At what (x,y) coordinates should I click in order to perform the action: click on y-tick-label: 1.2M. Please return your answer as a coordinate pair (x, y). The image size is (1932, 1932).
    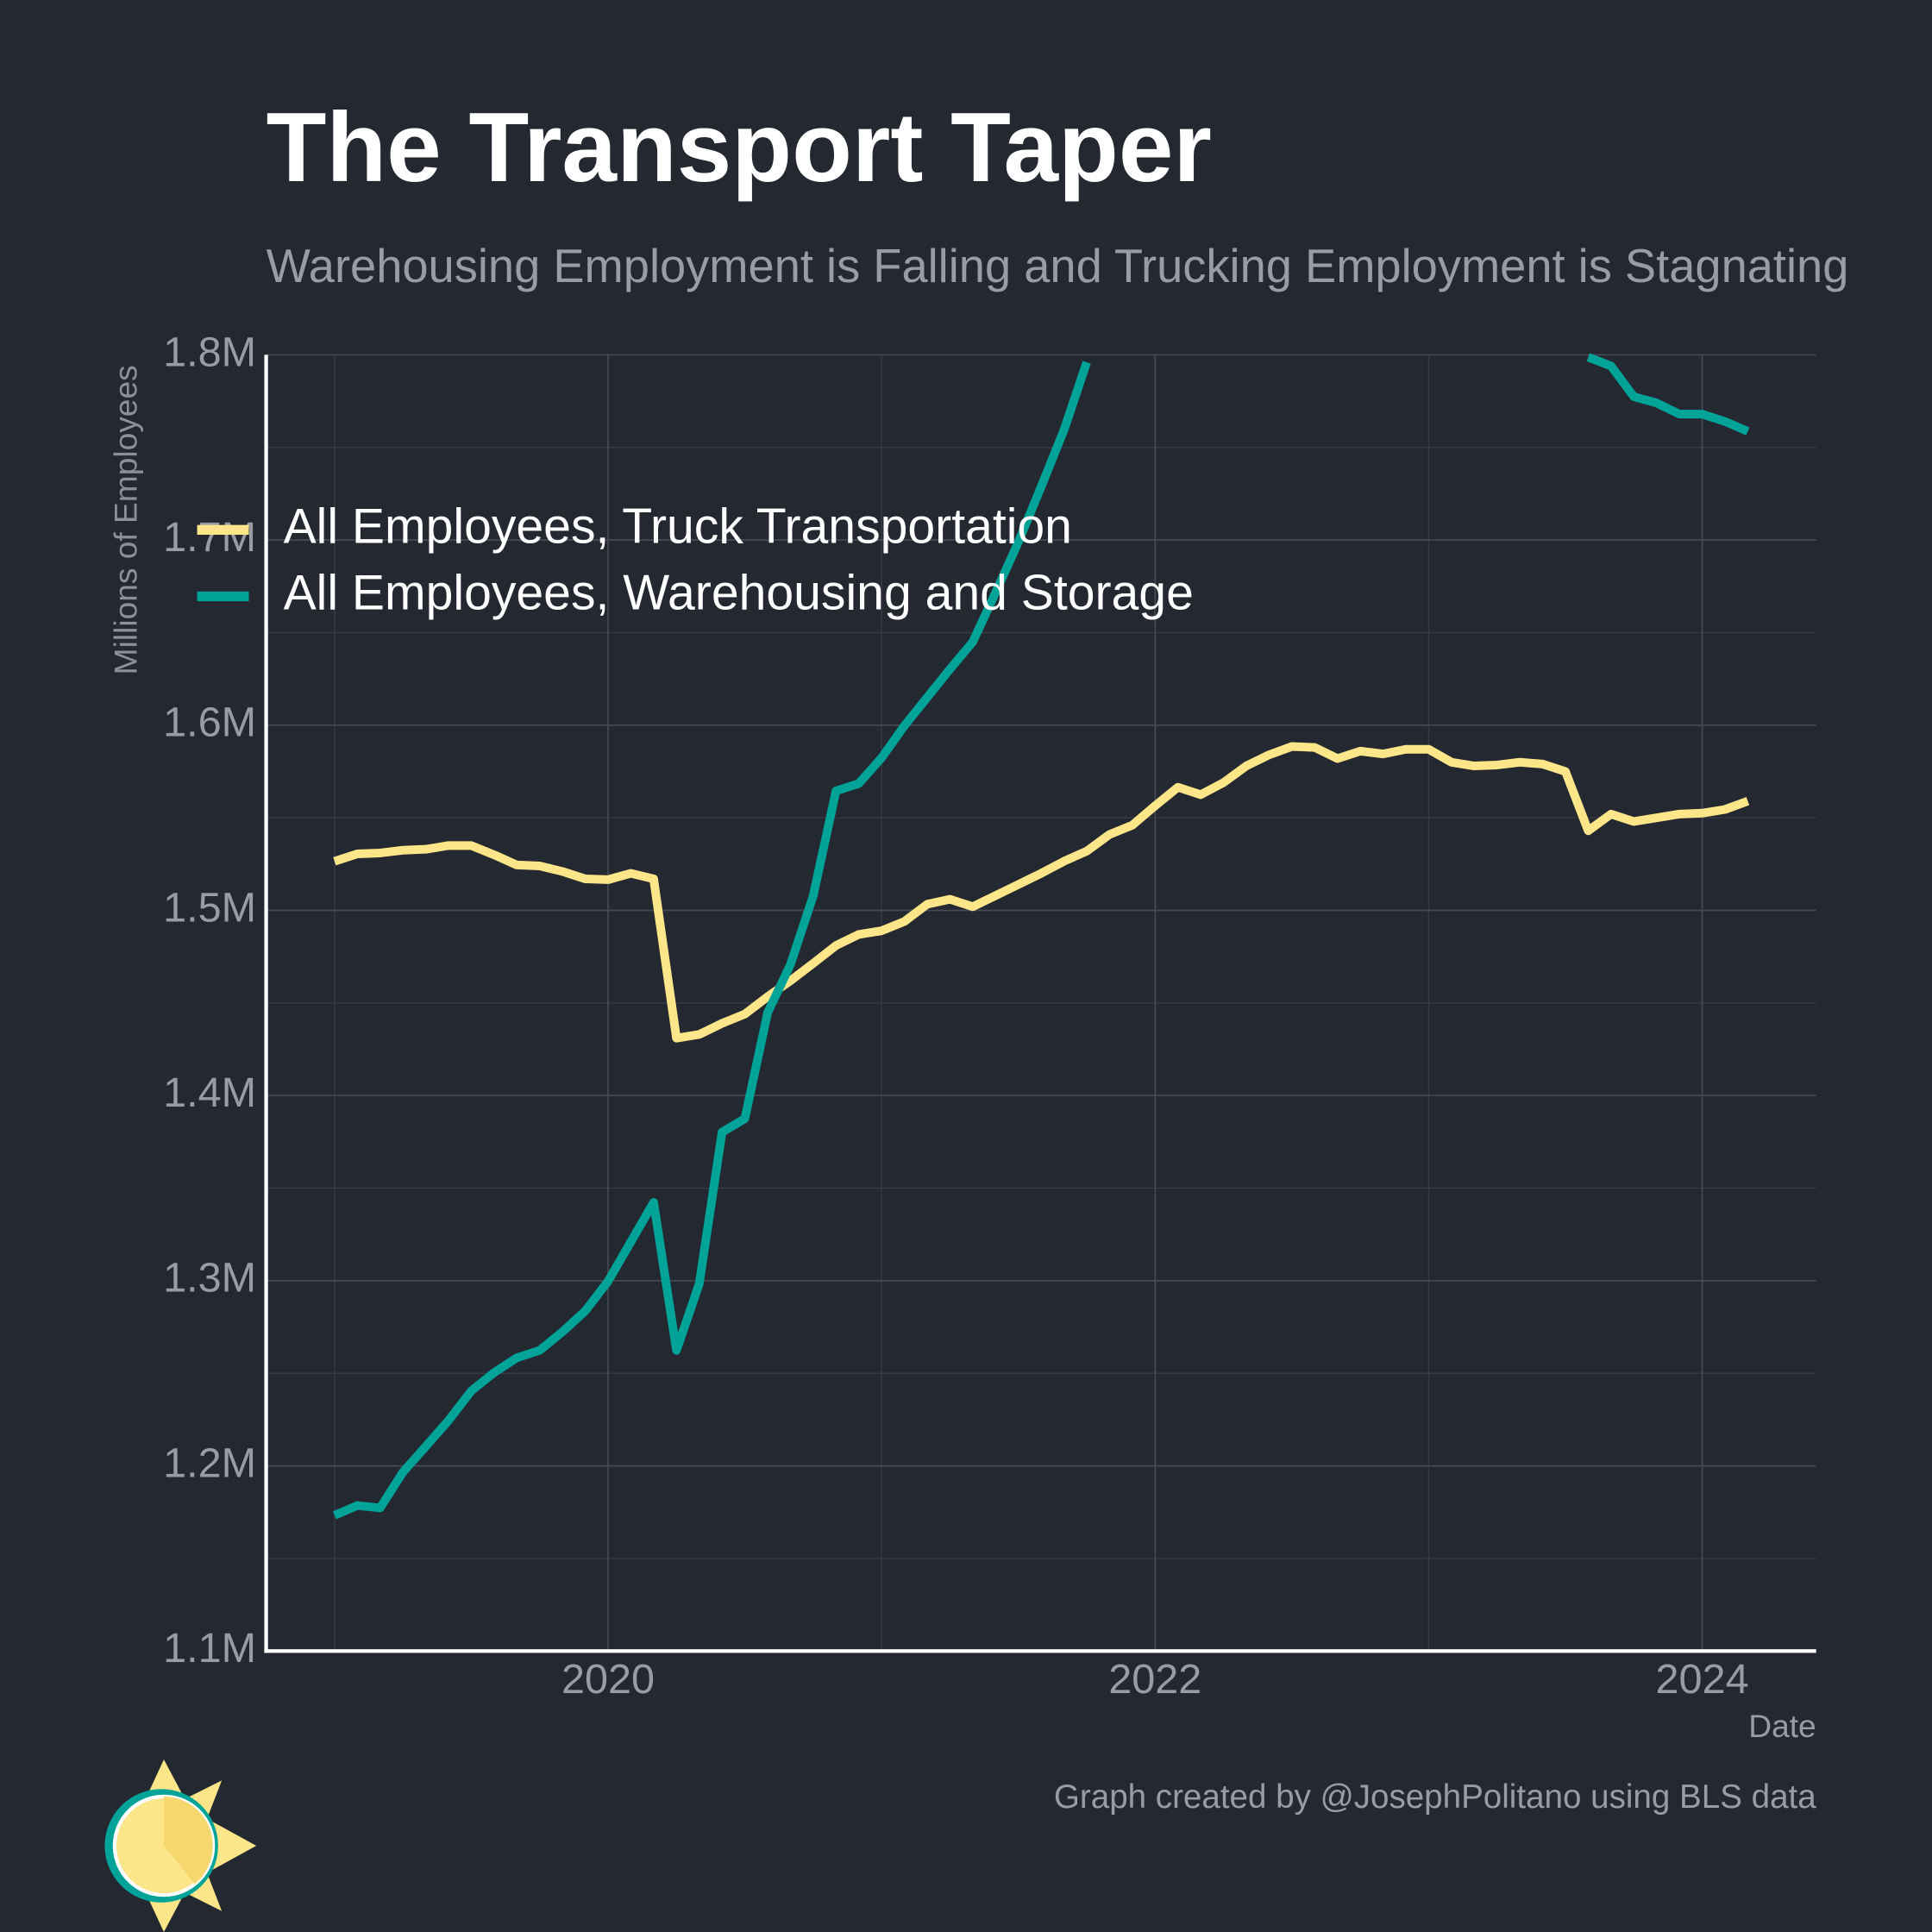
    Looking at the image, I should click on (210, 1463).